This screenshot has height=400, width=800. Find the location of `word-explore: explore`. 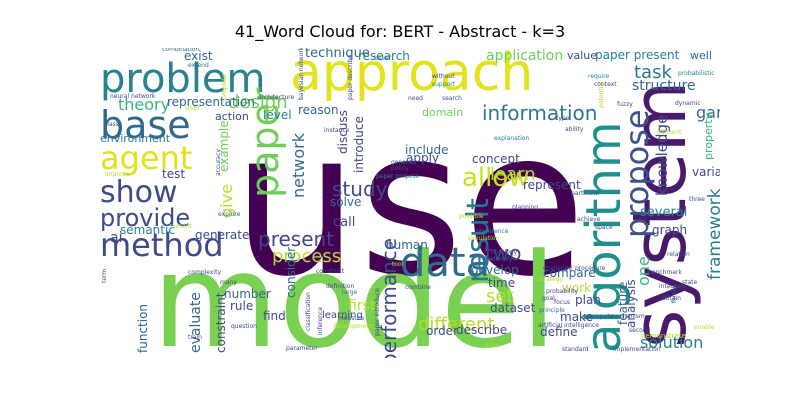

word-explore: explore is located at coordinates (229, 214).